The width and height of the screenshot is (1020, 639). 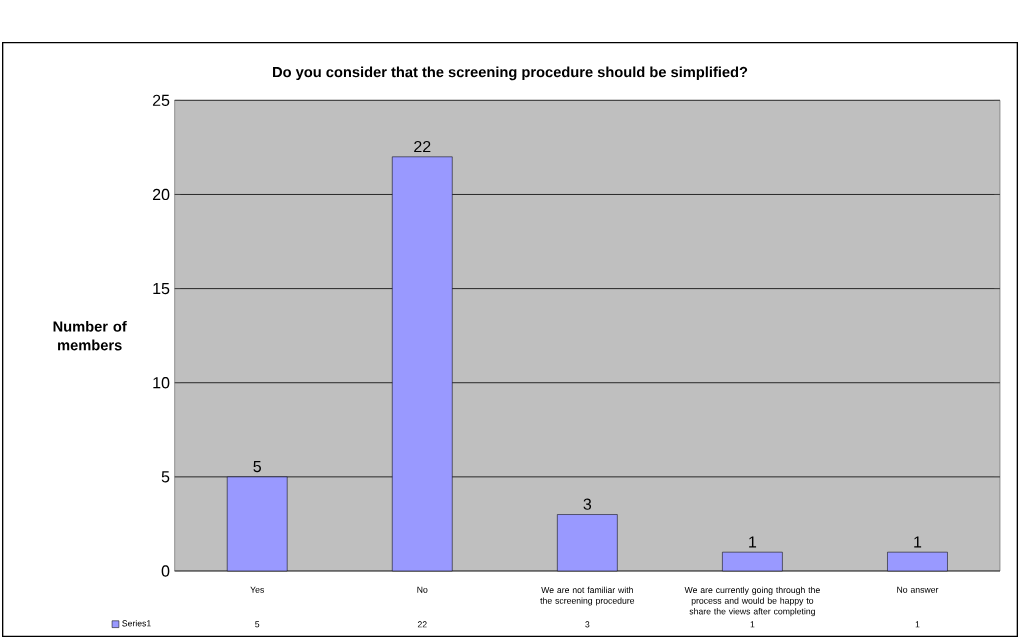 I want to click on x-tick-label: We are currently going through the process and would be happy to share the views after completing, so click(x=752, y=601).